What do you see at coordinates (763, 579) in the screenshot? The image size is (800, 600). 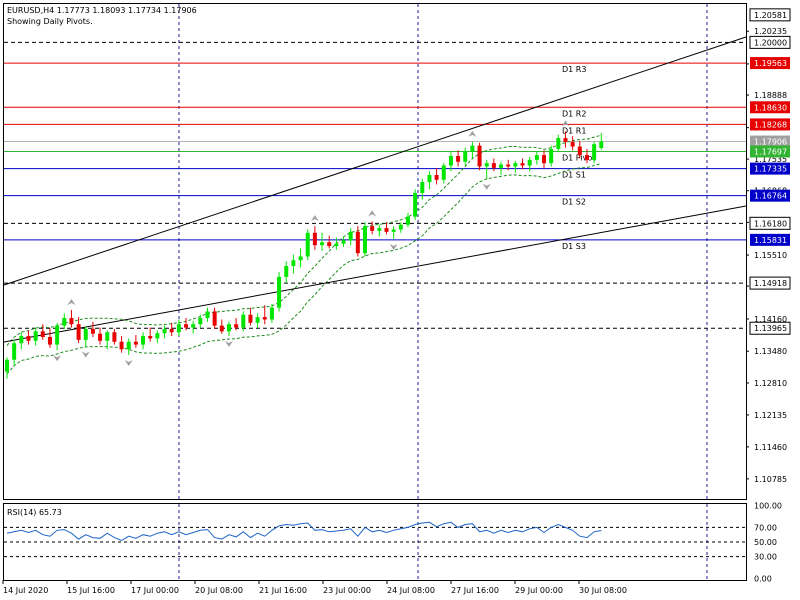 I see `rsi-tick-label: 0.00` at bounding box center [763, 579].